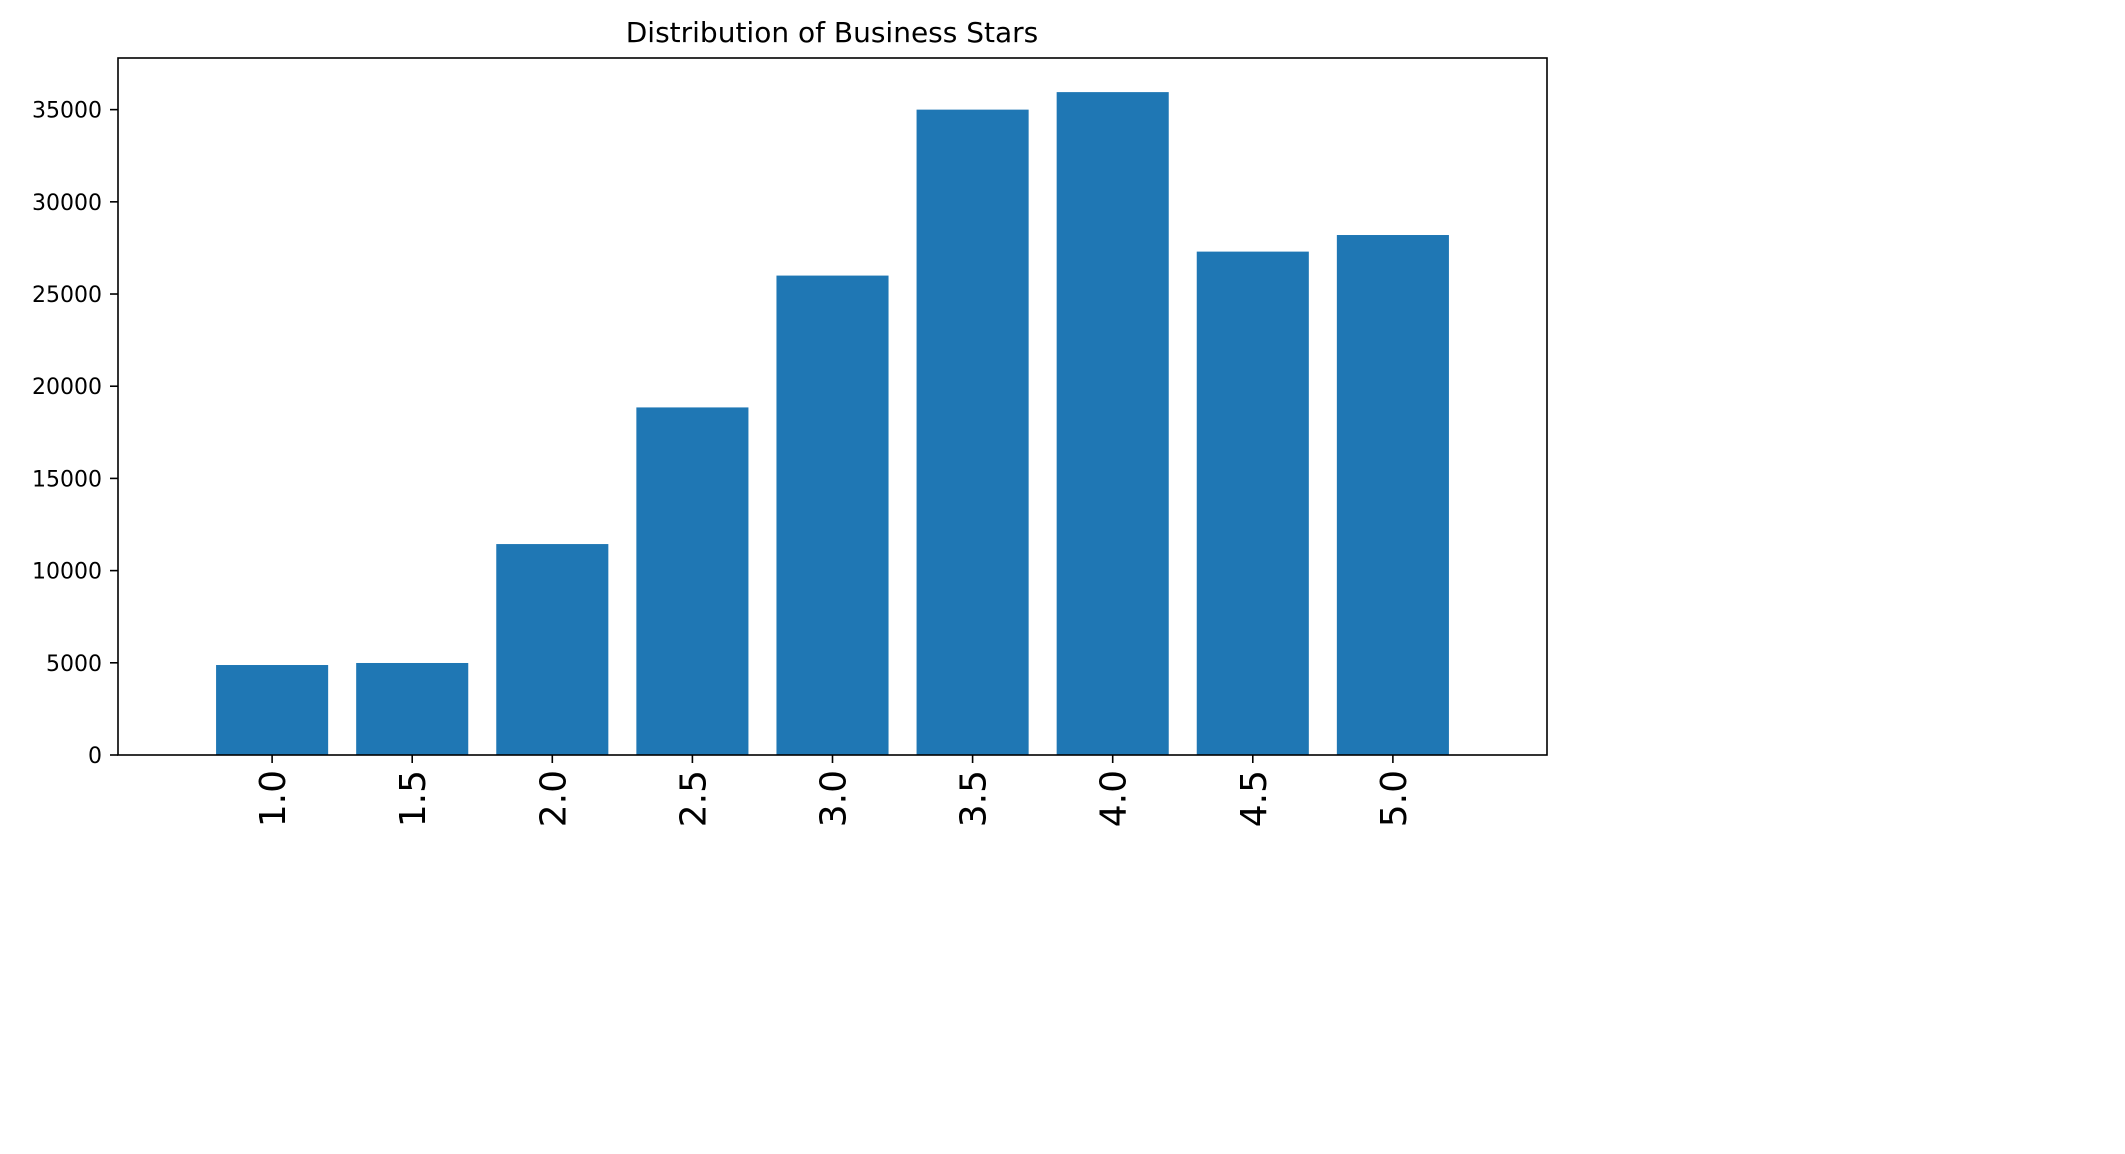  Describe the element at coordinates (413, 798) in the screenshot. I see `x-tick-label: 1.5` at that location.